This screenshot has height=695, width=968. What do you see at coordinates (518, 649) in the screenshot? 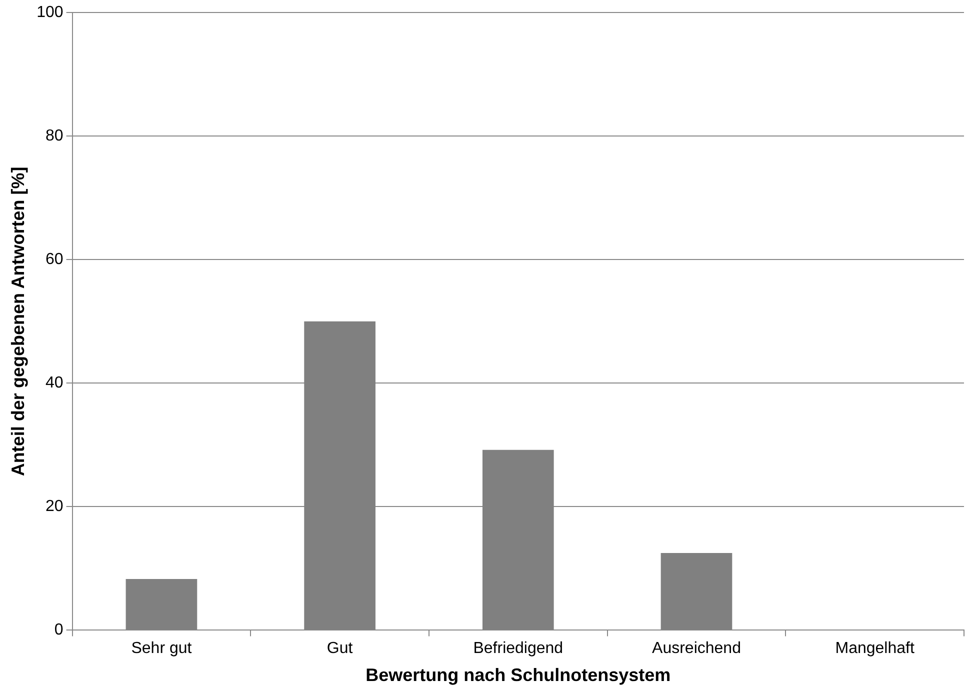
I see `x-tick-label: Befriedigend` at bounding box center [518, 649].